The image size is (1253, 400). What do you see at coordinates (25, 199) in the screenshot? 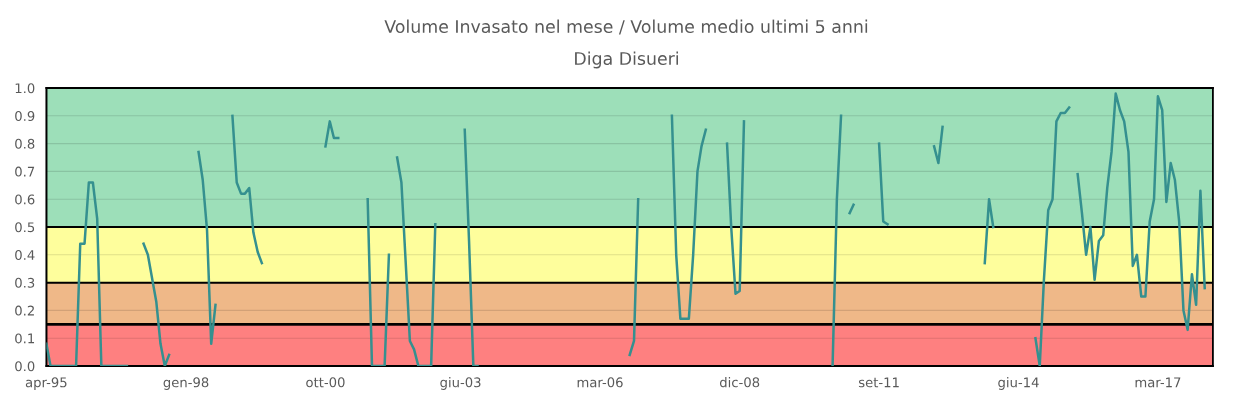
I see `y-tick-label: 0.6` at bounding box center [25, 199].